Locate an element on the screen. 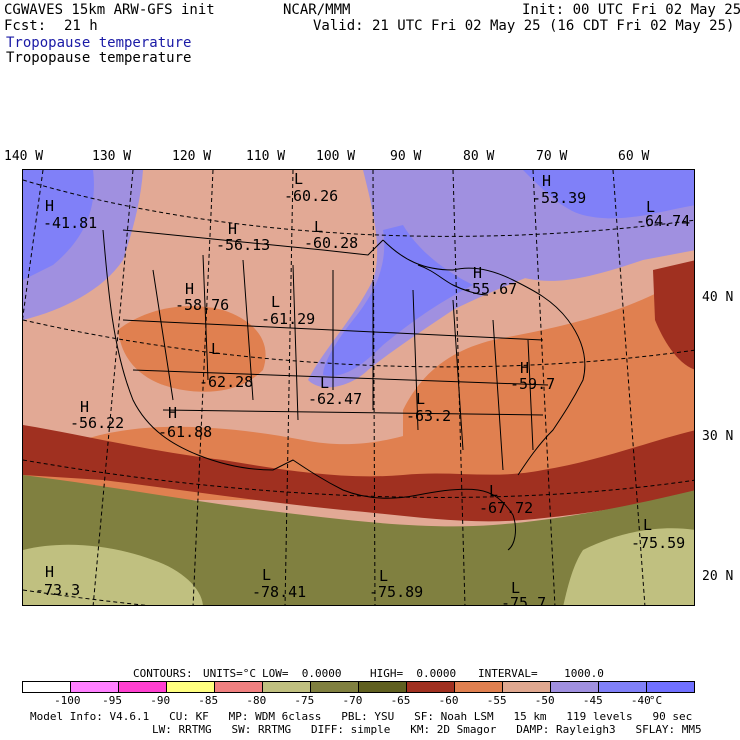  colorbar-label: °C is located at coordinates (655, 700).